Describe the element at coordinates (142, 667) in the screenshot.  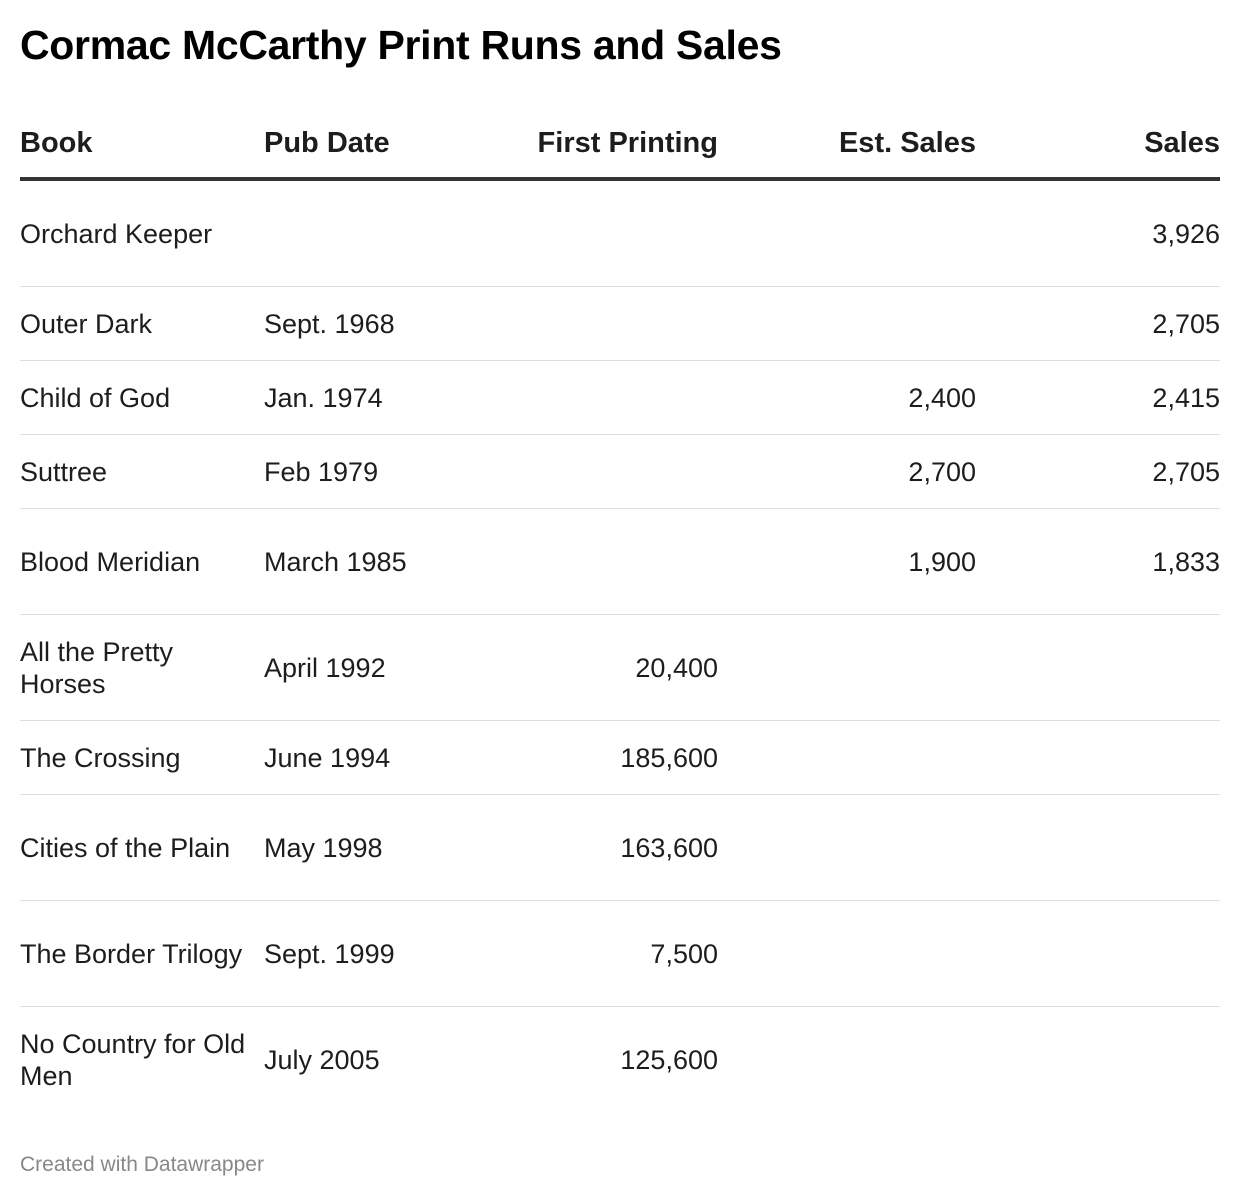
I see `cell-book: All the Pretty Horses` at that location.